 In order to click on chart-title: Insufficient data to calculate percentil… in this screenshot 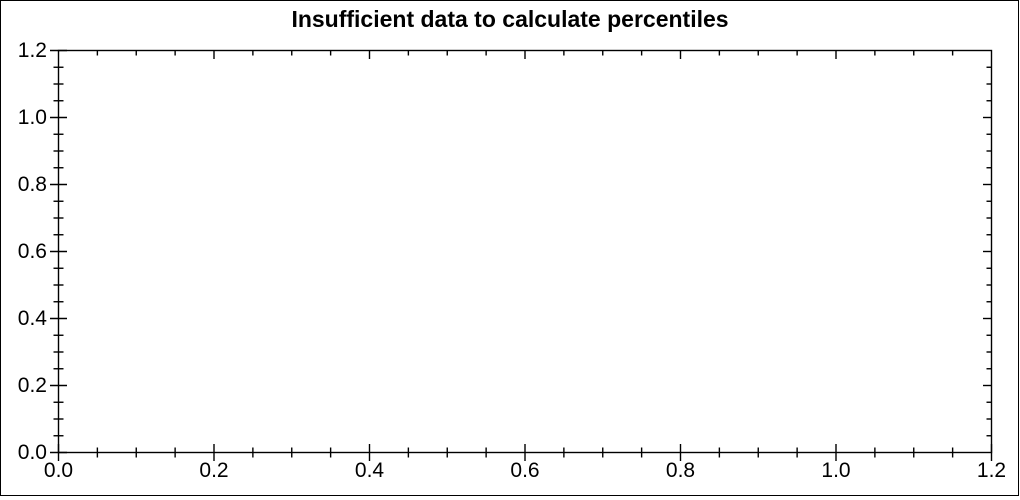, I will do `click(510, 19)`.